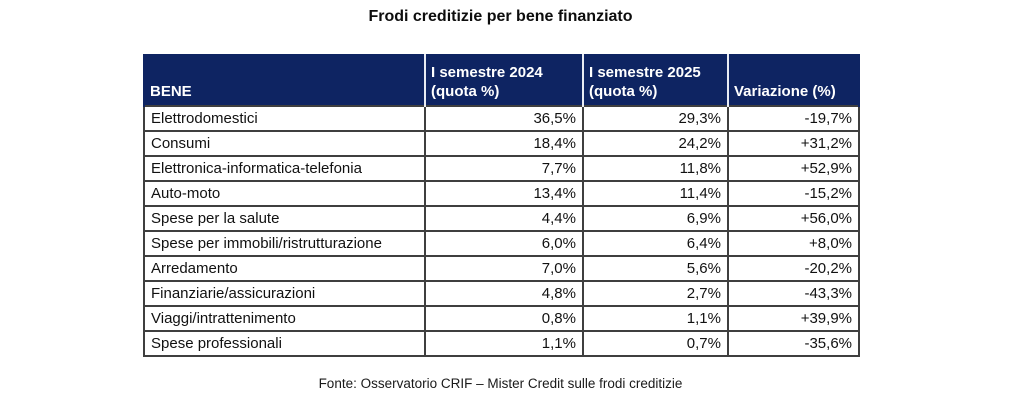  What do you see at coordinates (655, 218) in the screenshot?
I see `cell-quota-2025: 6,9%` at bounding box center [655, 218].